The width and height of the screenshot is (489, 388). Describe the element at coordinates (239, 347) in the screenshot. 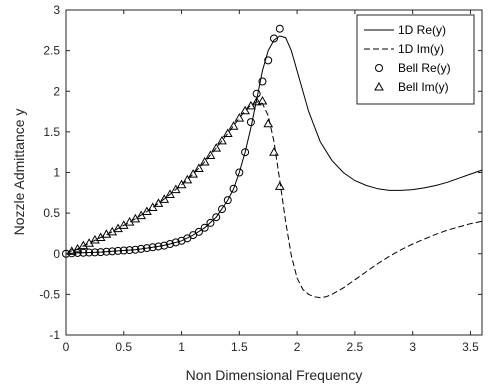

I see `x-tick-label: 1.5` at that location.